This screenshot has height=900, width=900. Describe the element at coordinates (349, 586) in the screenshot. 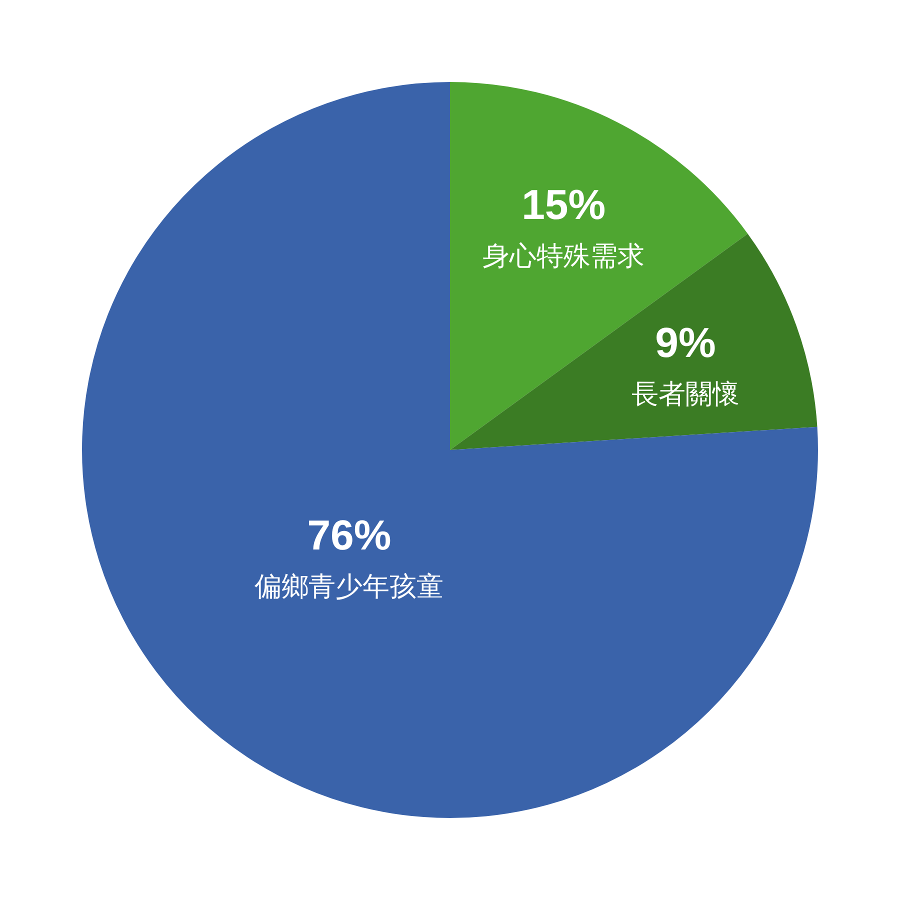

I see `slice-label: 偏鄉青少年孩童` at that location.